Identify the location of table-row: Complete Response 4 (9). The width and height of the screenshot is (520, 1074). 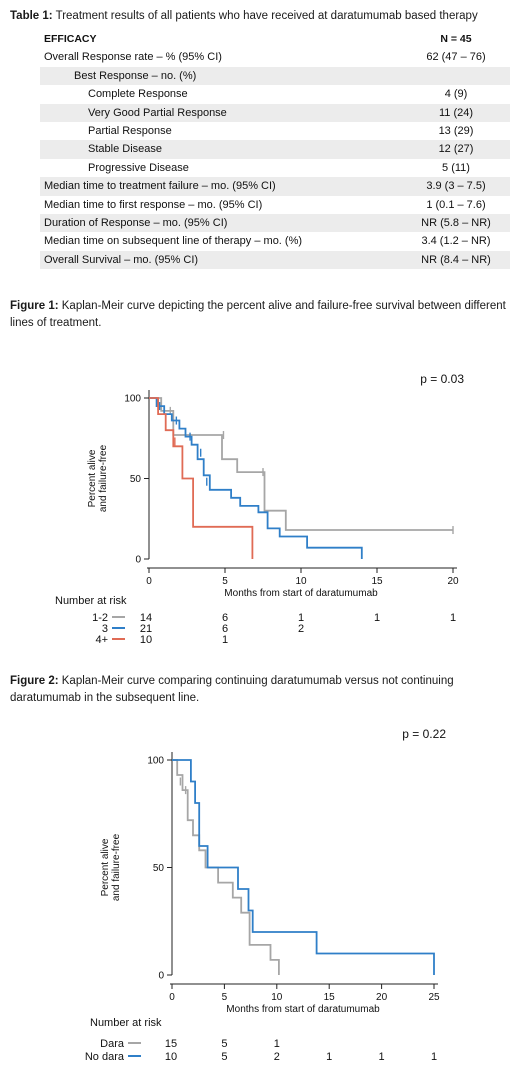
(275, 94).